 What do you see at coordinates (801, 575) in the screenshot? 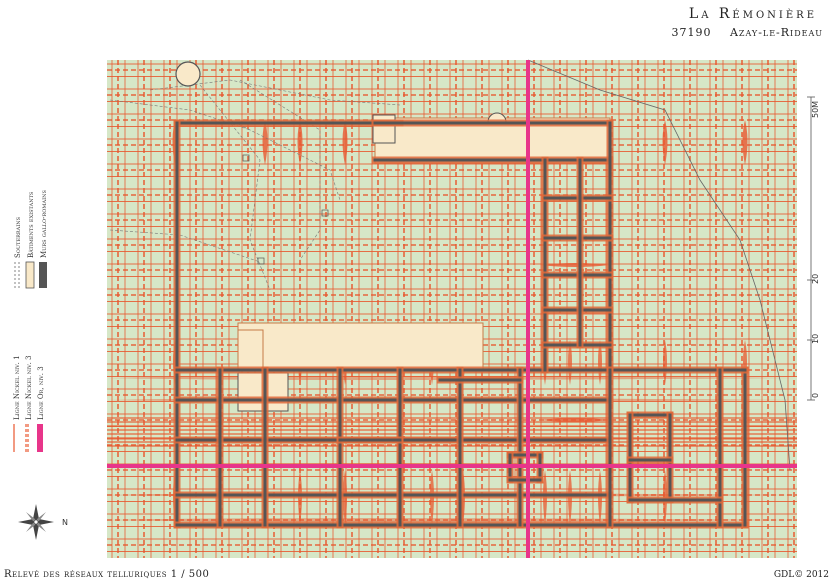
I see `map-credit: GDL© 2012` at bounding box center [801, 575].